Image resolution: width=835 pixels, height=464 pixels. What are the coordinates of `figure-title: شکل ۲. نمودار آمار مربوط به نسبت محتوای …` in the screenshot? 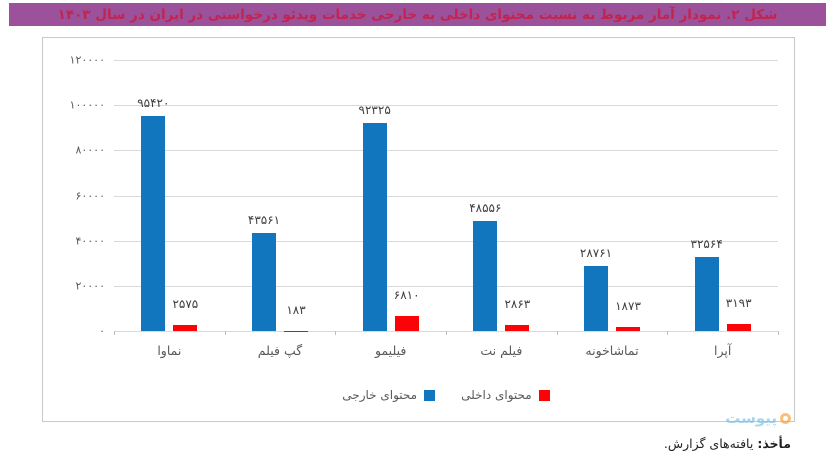 It's located at (417, 14).